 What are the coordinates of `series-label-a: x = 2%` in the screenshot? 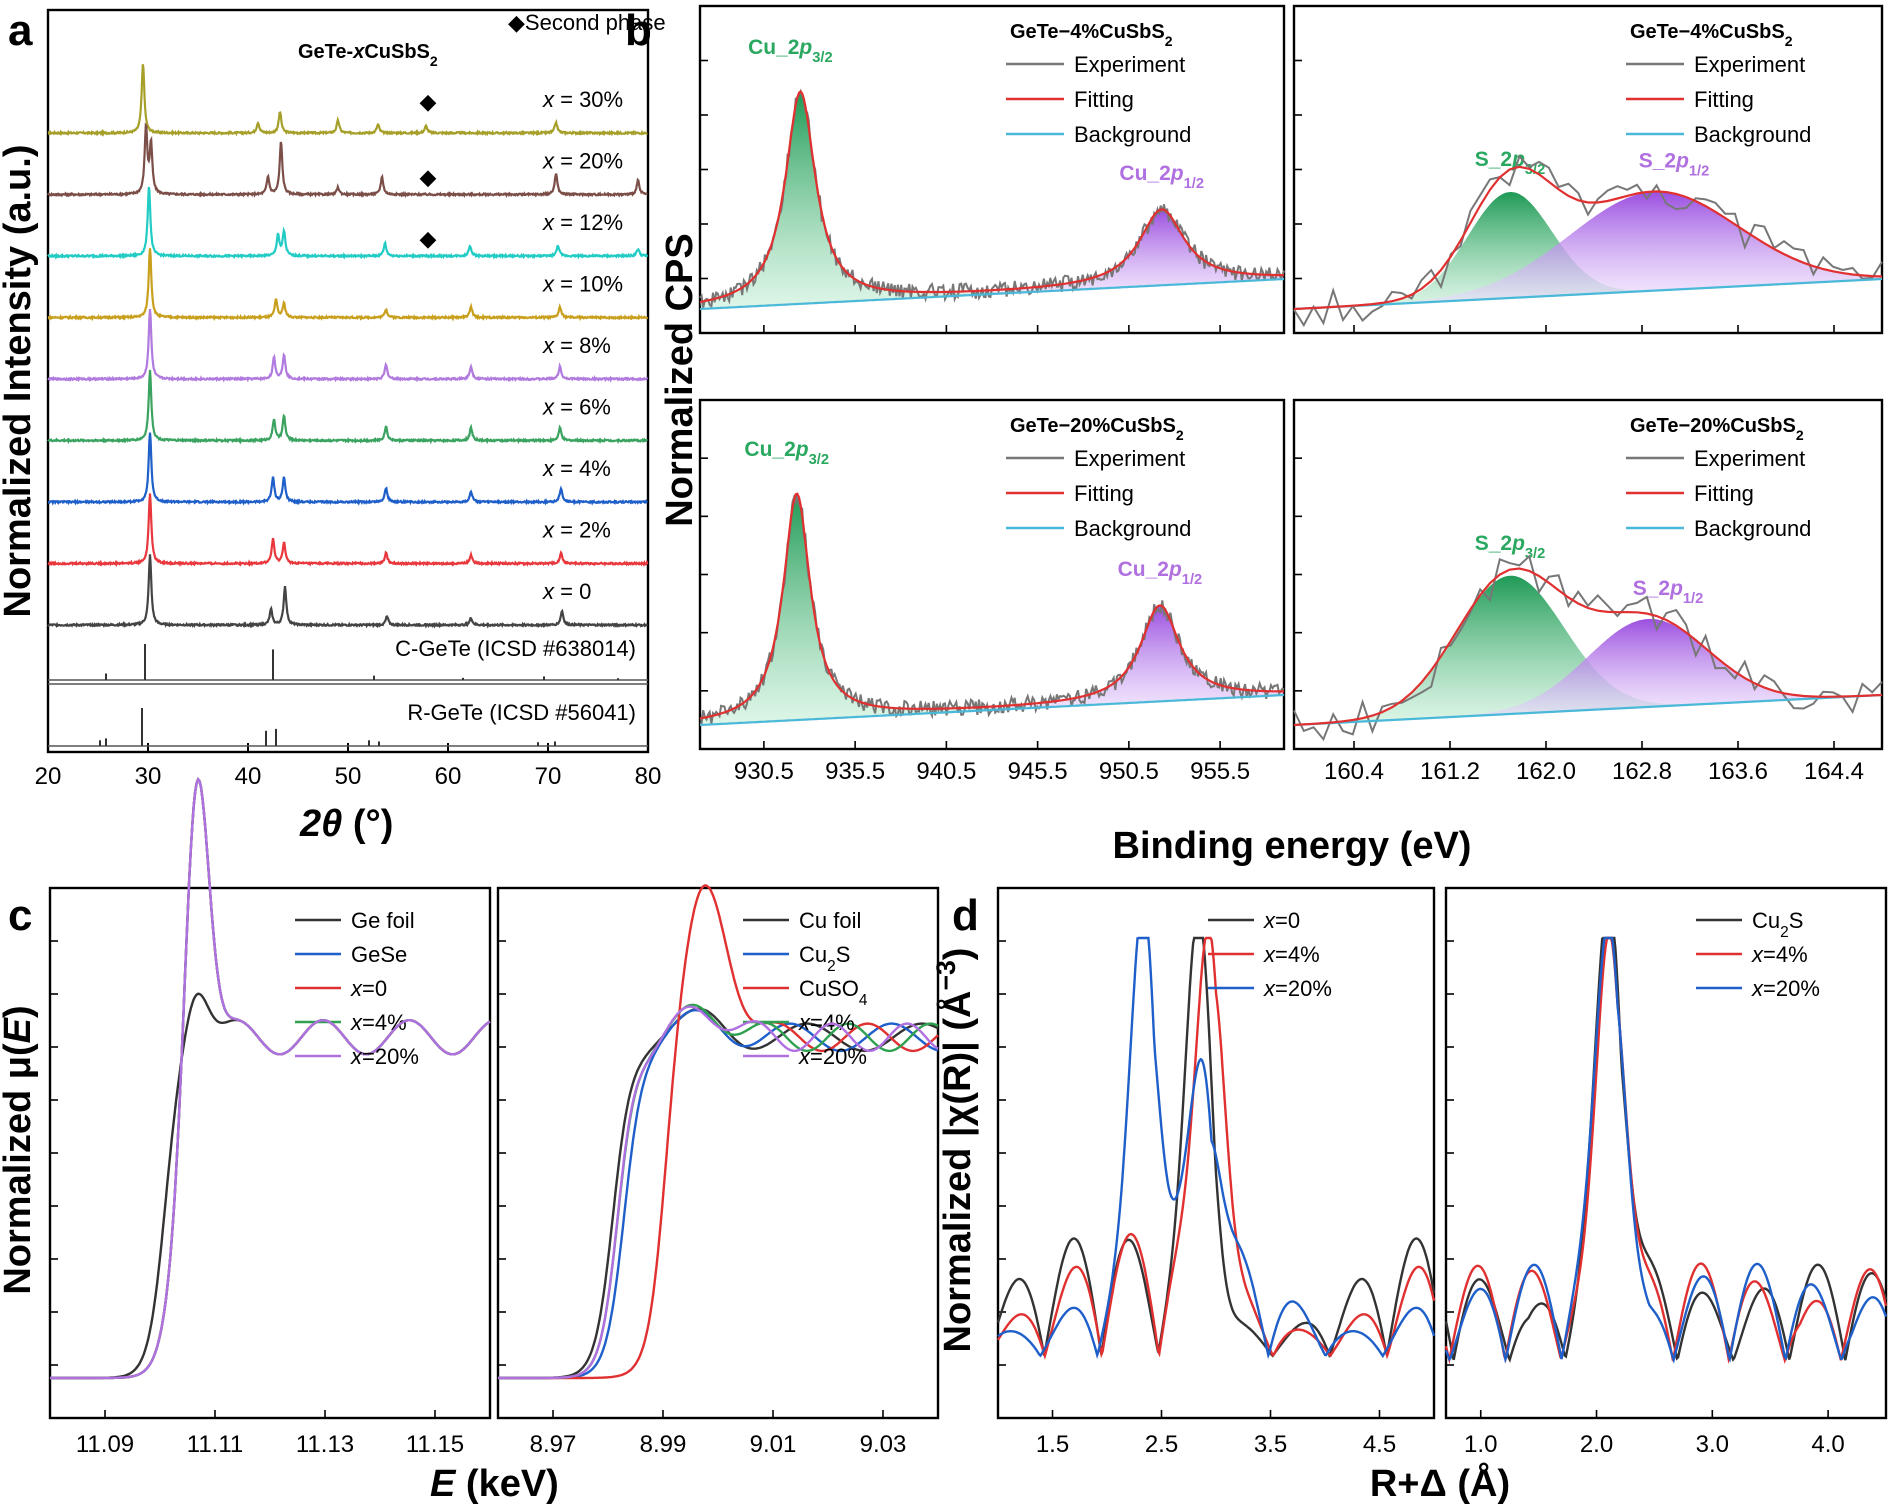 It's located at (576, 530).